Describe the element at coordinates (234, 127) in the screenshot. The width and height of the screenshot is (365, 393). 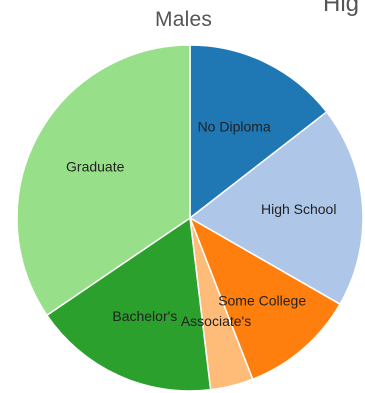
I see `pie-label-no-diploma: No Diploma` at that location.